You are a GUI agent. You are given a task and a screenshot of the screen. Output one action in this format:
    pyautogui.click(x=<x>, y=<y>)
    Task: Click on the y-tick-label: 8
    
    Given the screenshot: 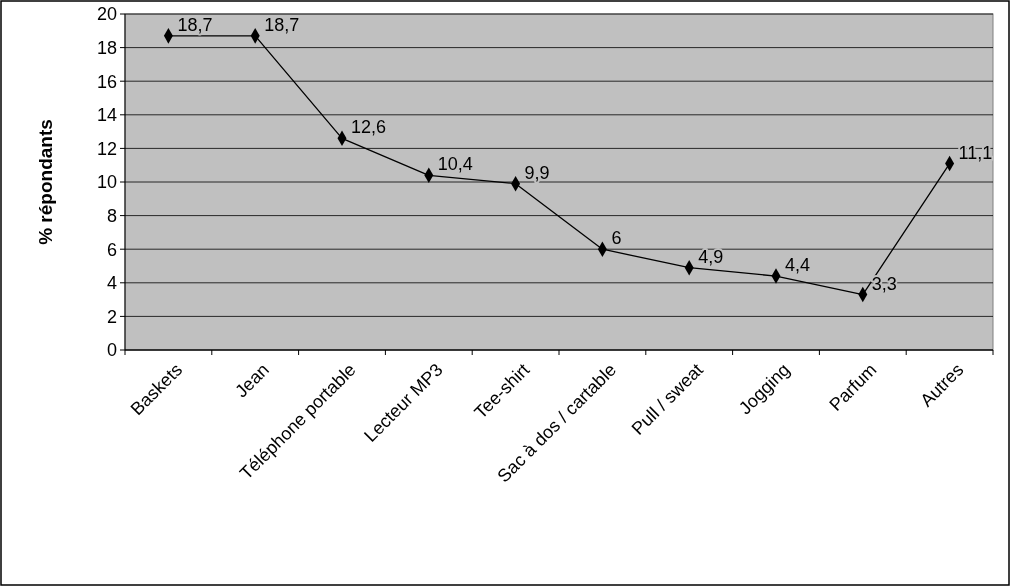 What is the action you would take?
    pyautogui.click(x=111, y=215)
    